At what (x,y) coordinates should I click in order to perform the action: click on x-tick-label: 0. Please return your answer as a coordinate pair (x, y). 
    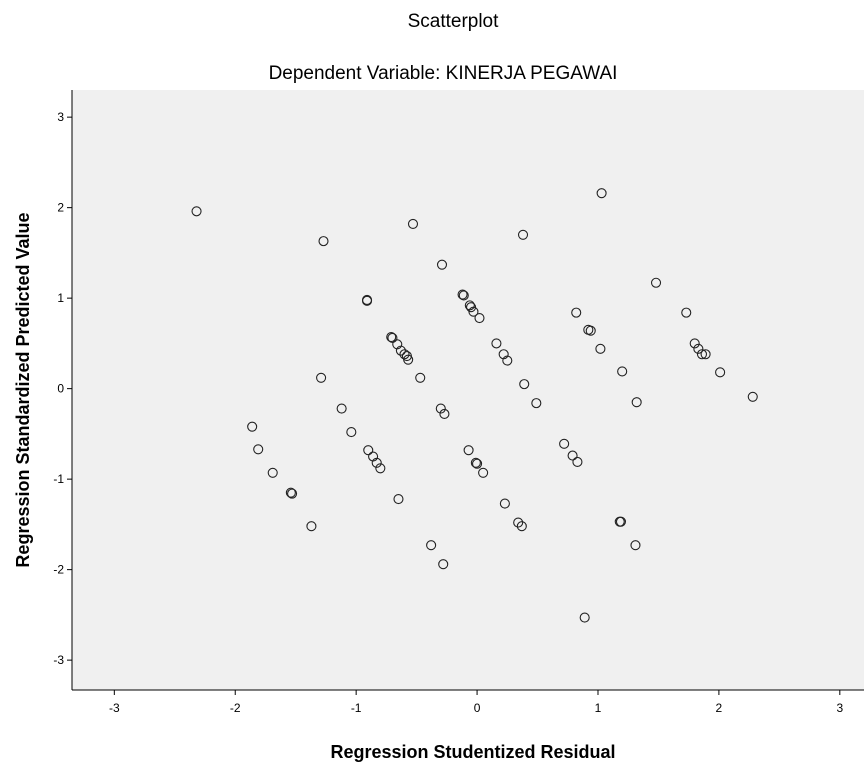
    Looking at the image, I should click on (477, 708).